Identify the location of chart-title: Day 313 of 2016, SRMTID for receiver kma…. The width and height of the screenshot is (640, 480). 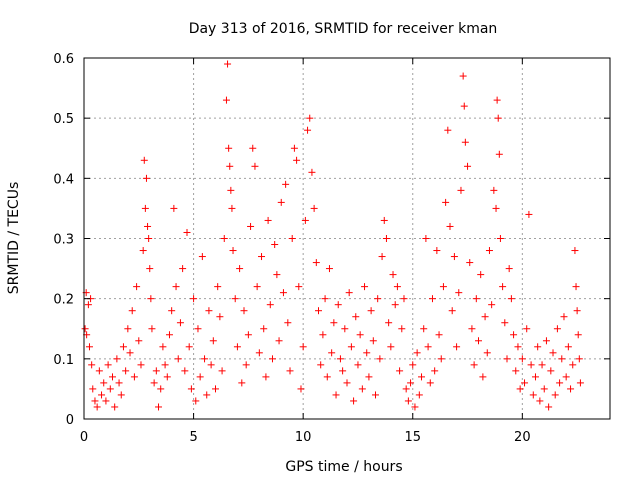
(343, 29).